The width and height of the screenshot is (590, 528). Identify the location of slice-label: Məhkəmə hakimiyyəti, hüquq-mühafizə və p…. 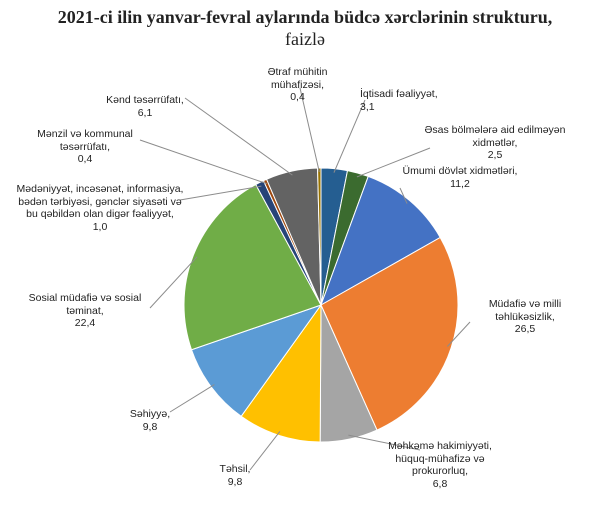
(440, 465).